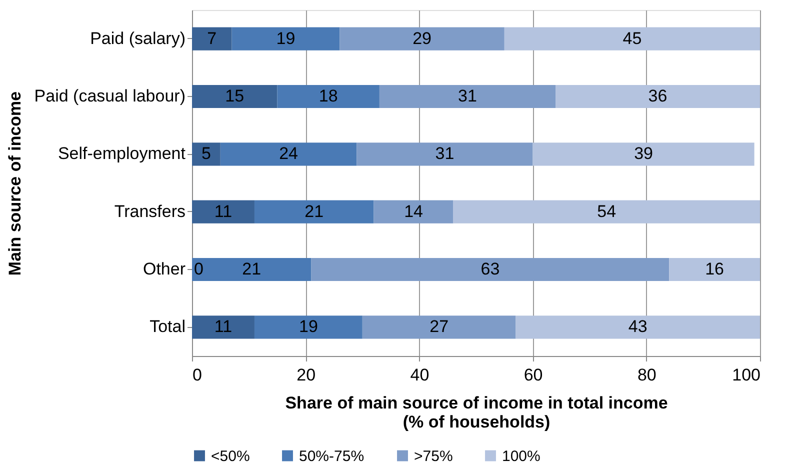 This screenshot has width=786, height=469. What do you see at coordinates (606, 211) in the screenshot?
I see `data-label: 54` at bounding box center [606, 211].